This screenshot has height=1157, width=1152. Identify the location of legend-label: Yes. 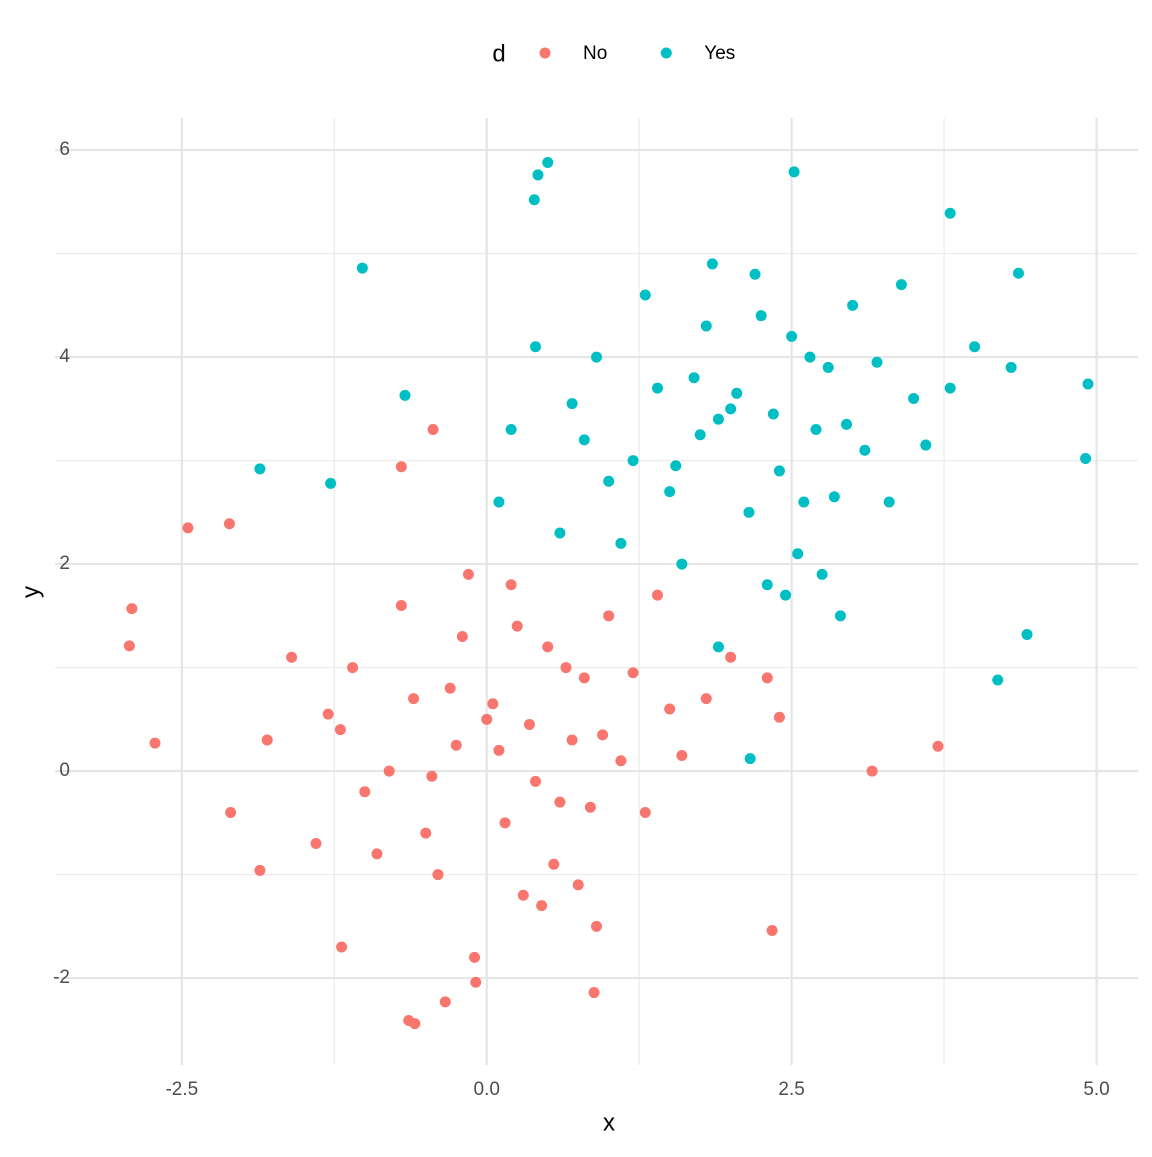
(719, 53).